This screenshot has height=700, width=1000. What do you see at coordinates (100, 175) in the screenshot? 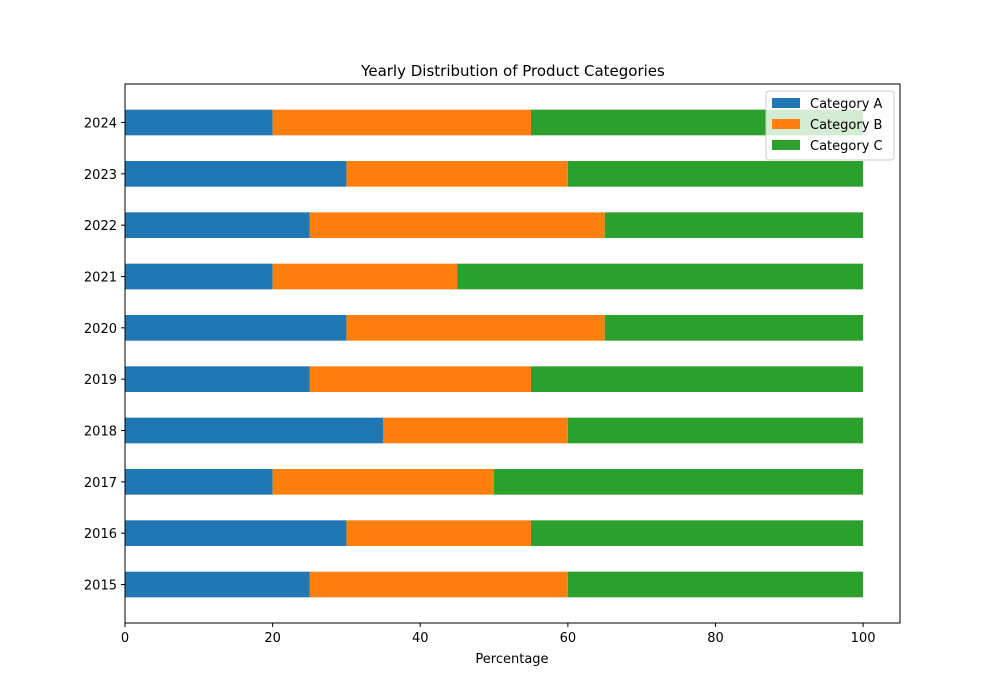
I see `y-tick-label: 2023` at bounding box center [100, 175].